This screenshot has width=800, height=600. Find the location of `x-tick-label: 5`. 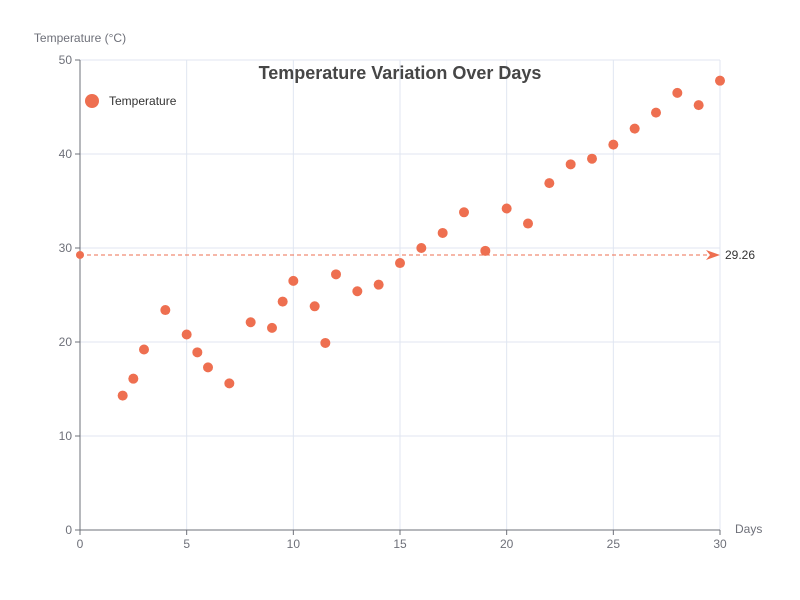

x-tick-label: 5 is located at coordinates (186, 544).